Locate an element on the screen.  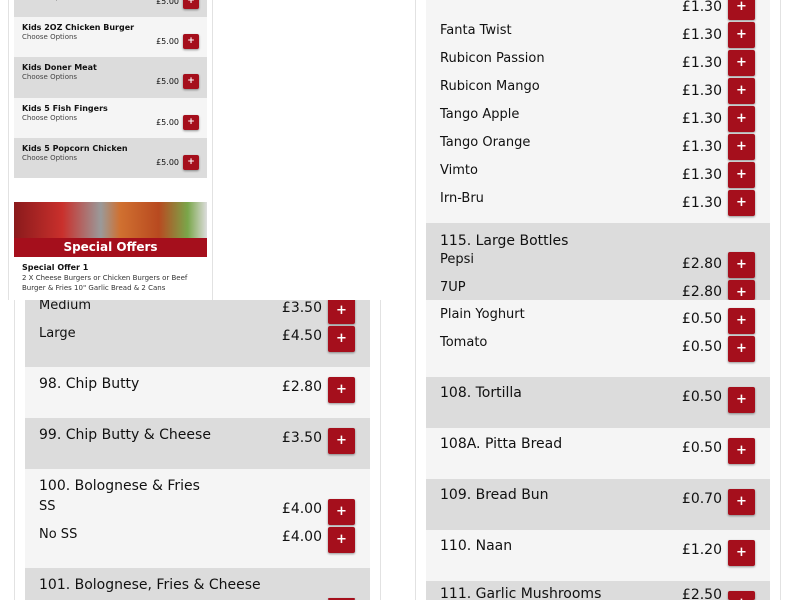
item-price: £0.70 is located at coordinates (701, 499).